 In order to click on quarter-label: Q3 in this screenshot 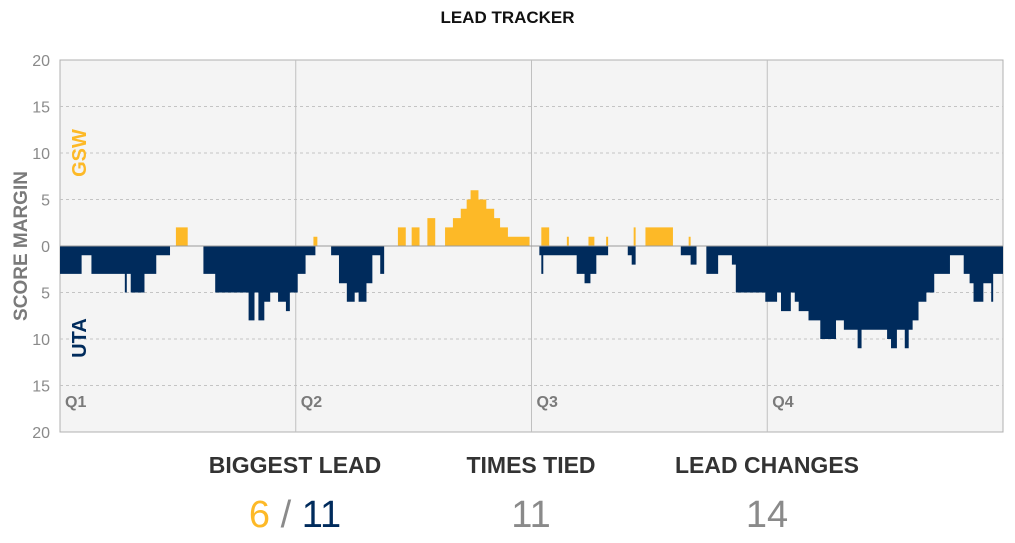, I will do `click(547, 402)`.